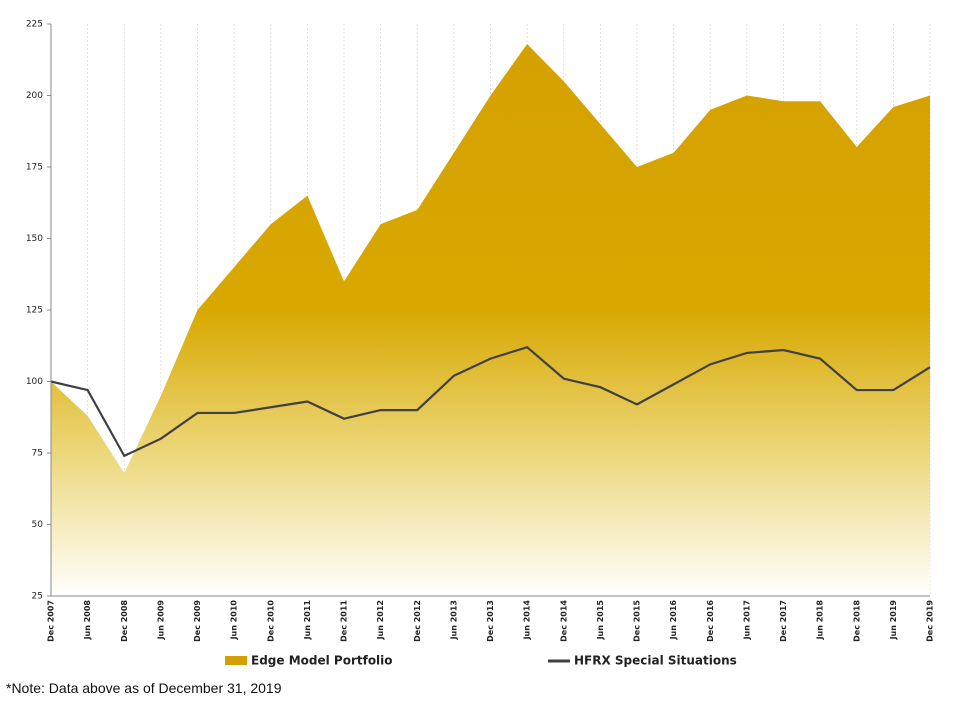  Describe the element at coordinates (34, 239) in the screenshot. I see `y-tick-label: 150` at that location.